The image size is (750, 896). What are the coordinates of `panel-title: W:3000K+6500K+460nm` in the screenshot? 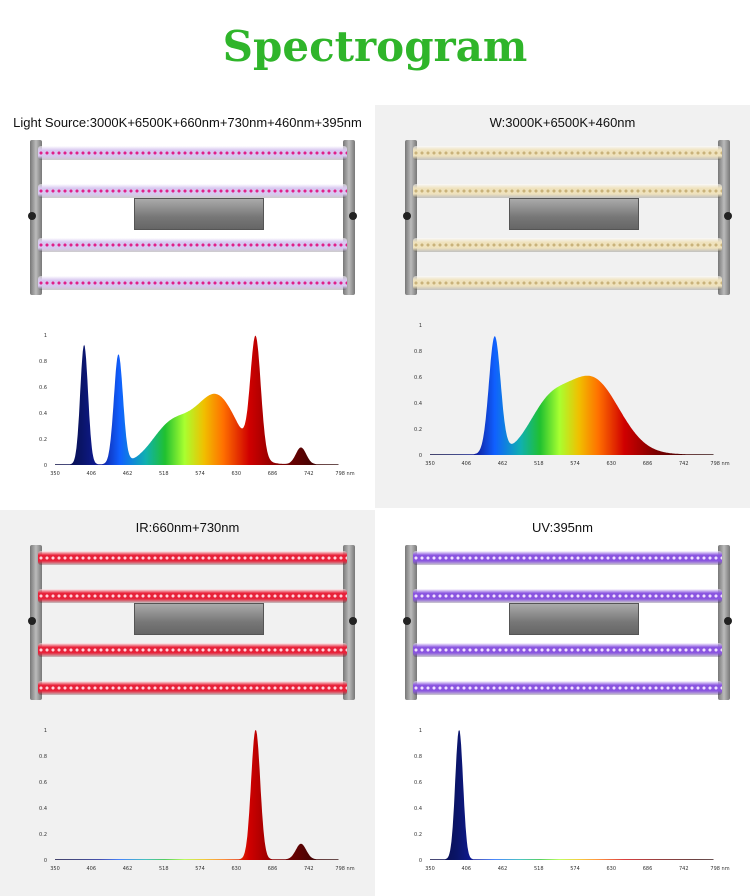 It's located at (562, 122).